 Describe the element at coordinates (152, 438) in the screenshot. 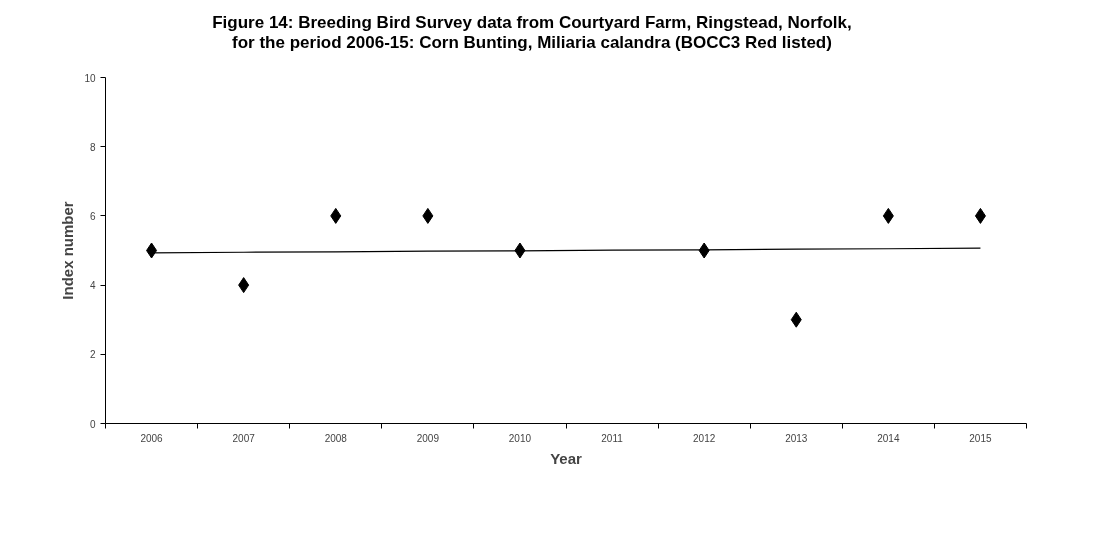

I see `x-tick-label: 2006` at that location.